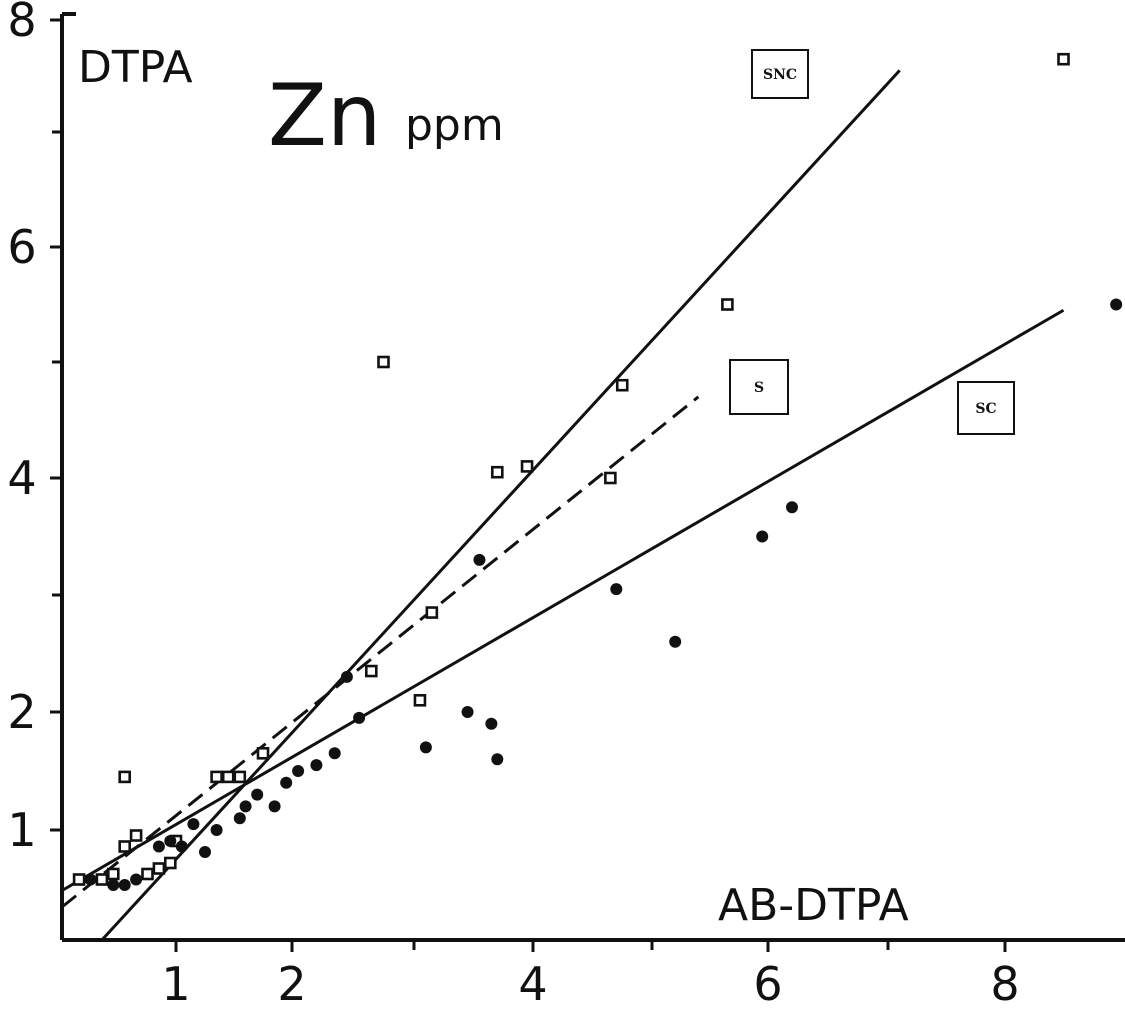 This screenshot has width=1125, height=1017. Describe the element at coordinates (21, 478) in the screenshot. I see `y-tick-label: 4` at that location.